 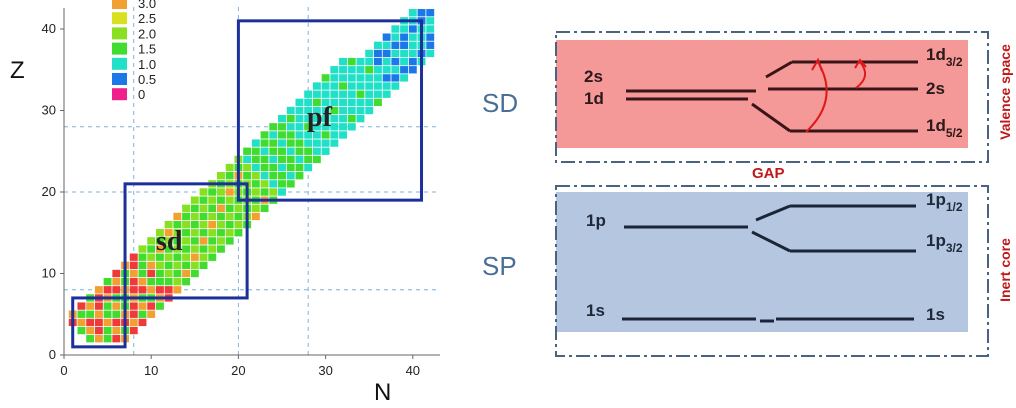 I want to click on sd-left-label-2s: 2s, so click(x=593, y=76).